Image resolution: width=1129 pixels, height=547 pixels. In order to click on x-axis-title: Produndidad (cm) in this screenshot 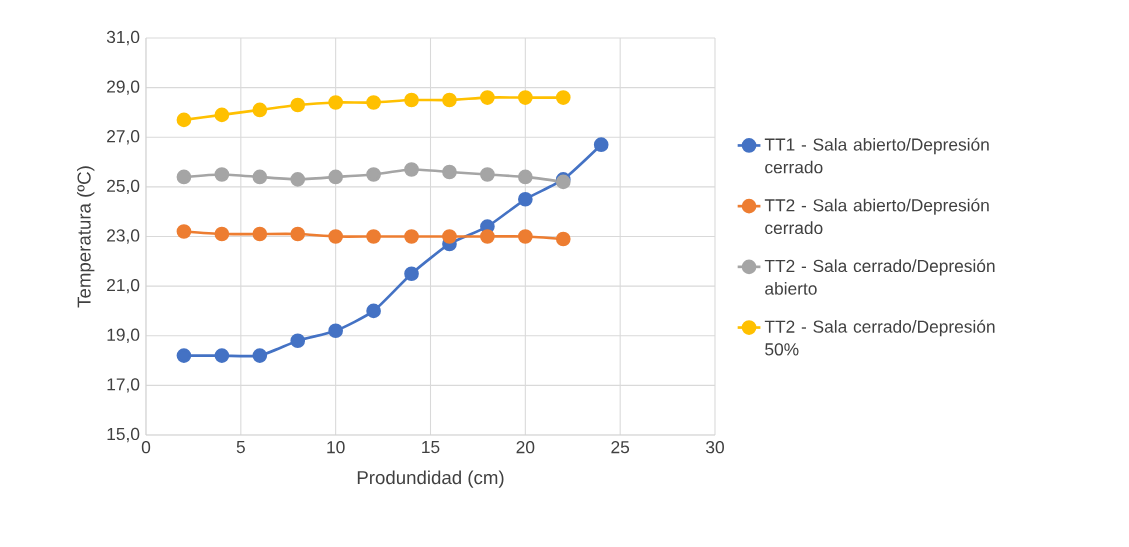, I will do `click(430, 479)`.